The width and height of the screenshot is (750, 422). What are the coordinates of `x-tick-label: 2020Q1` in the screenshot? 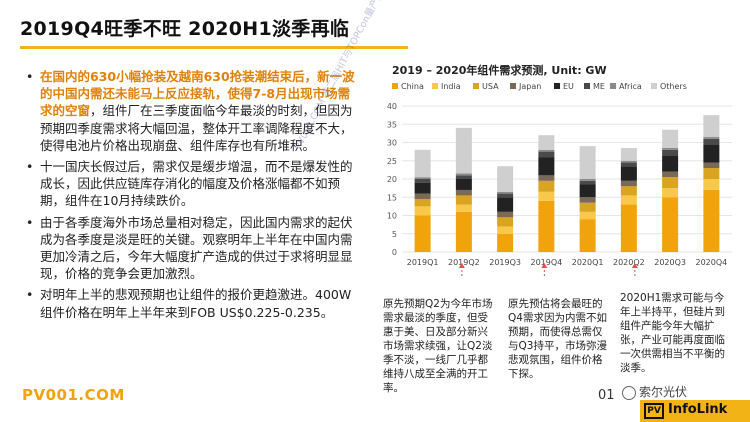 It's located at (588, 262).